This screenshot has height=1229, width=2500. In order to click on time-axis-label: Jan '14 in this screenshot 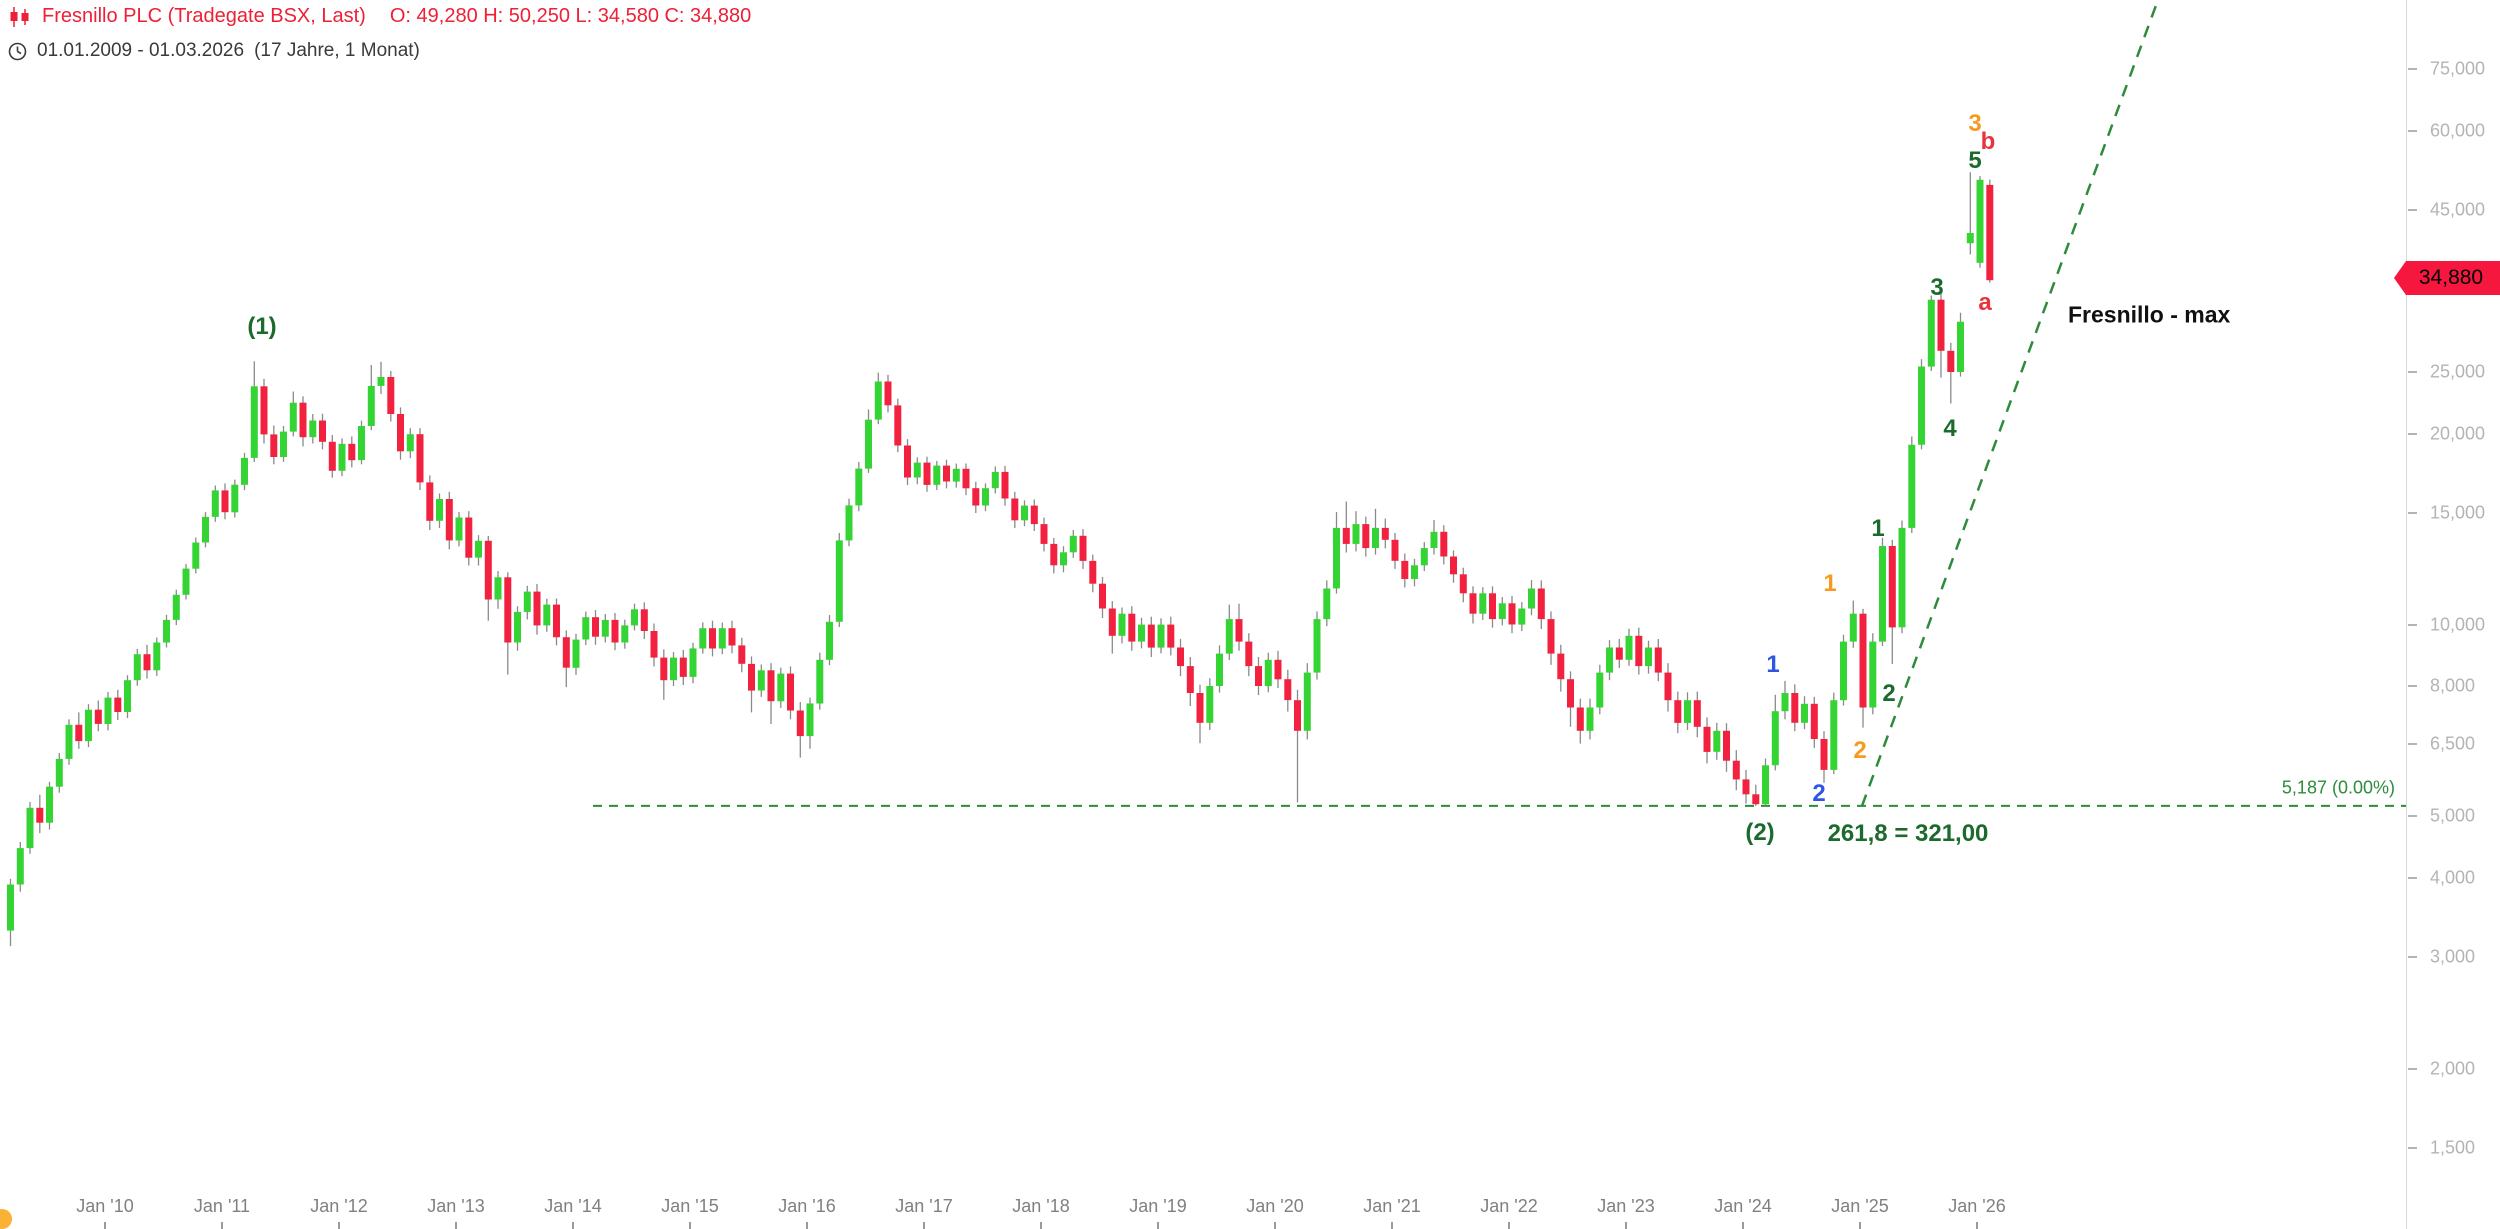, I will do `click(573, 1206)`.